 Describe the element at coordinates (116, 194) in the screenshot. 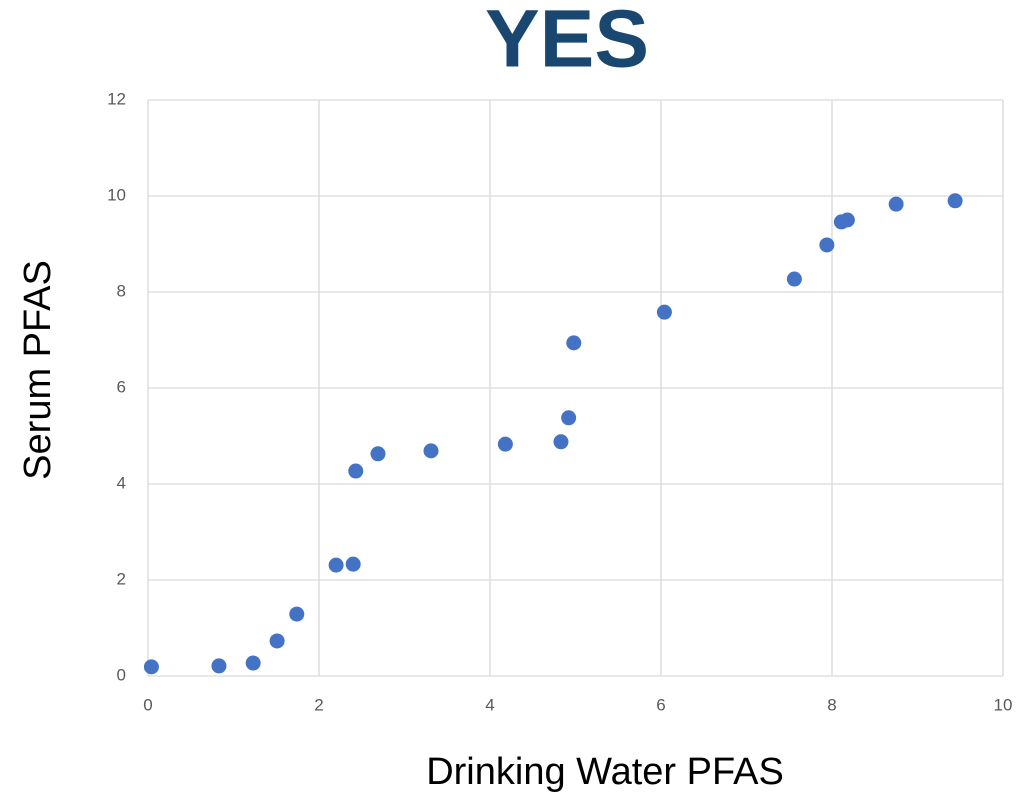

I see `y-tick-label: 10` at that location.